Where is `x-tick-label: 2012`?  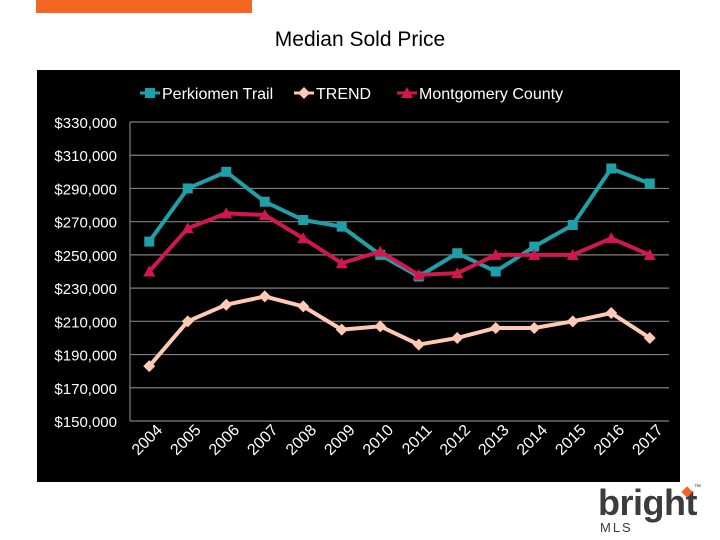 x-tick-label: 2012 is located at coordinates (455, 440).